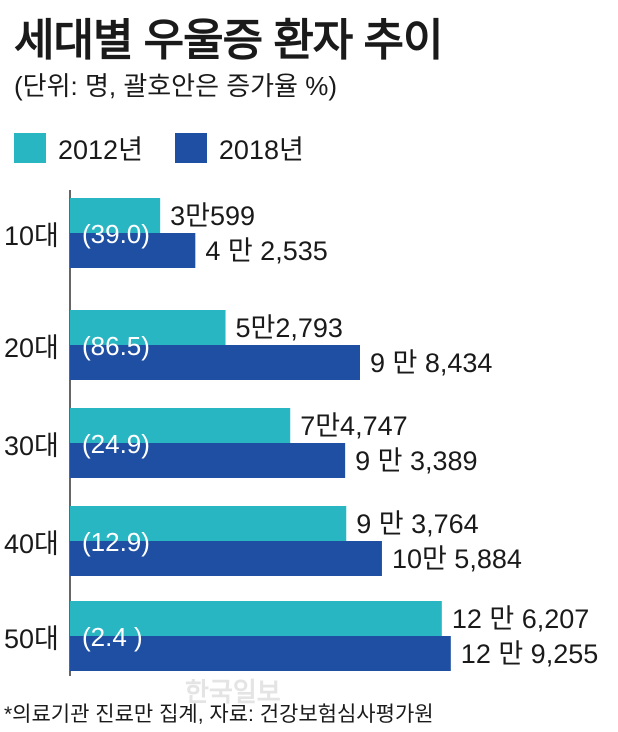  Describe the element at coordinates (116, 234) in the screenshot. I see `growth-label: (39.0)` at that location.